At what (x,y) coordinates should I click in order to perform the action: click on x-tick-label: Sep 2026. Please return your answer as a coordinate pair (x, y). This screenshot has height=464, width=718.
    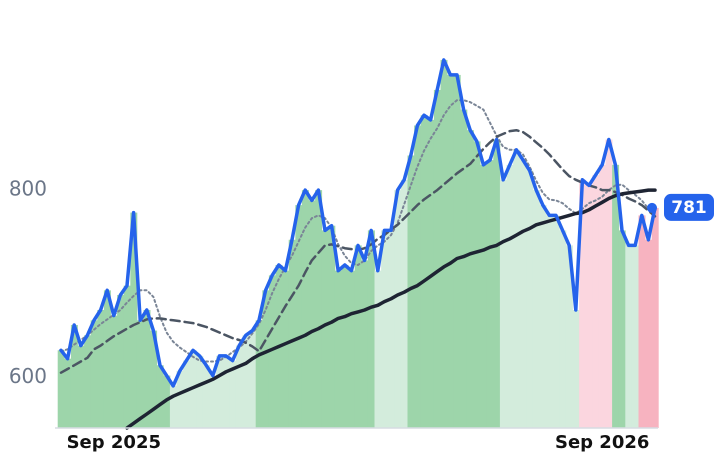
    Looking at the image, I should click on (602, 442).